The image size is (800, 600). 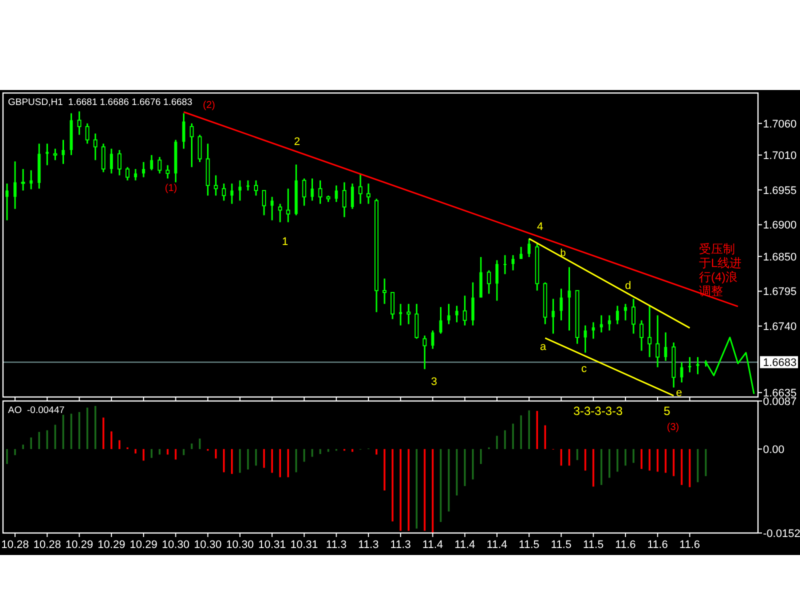 I want to click on y-tick-label: 1.6740, so click(x=780, y=327).